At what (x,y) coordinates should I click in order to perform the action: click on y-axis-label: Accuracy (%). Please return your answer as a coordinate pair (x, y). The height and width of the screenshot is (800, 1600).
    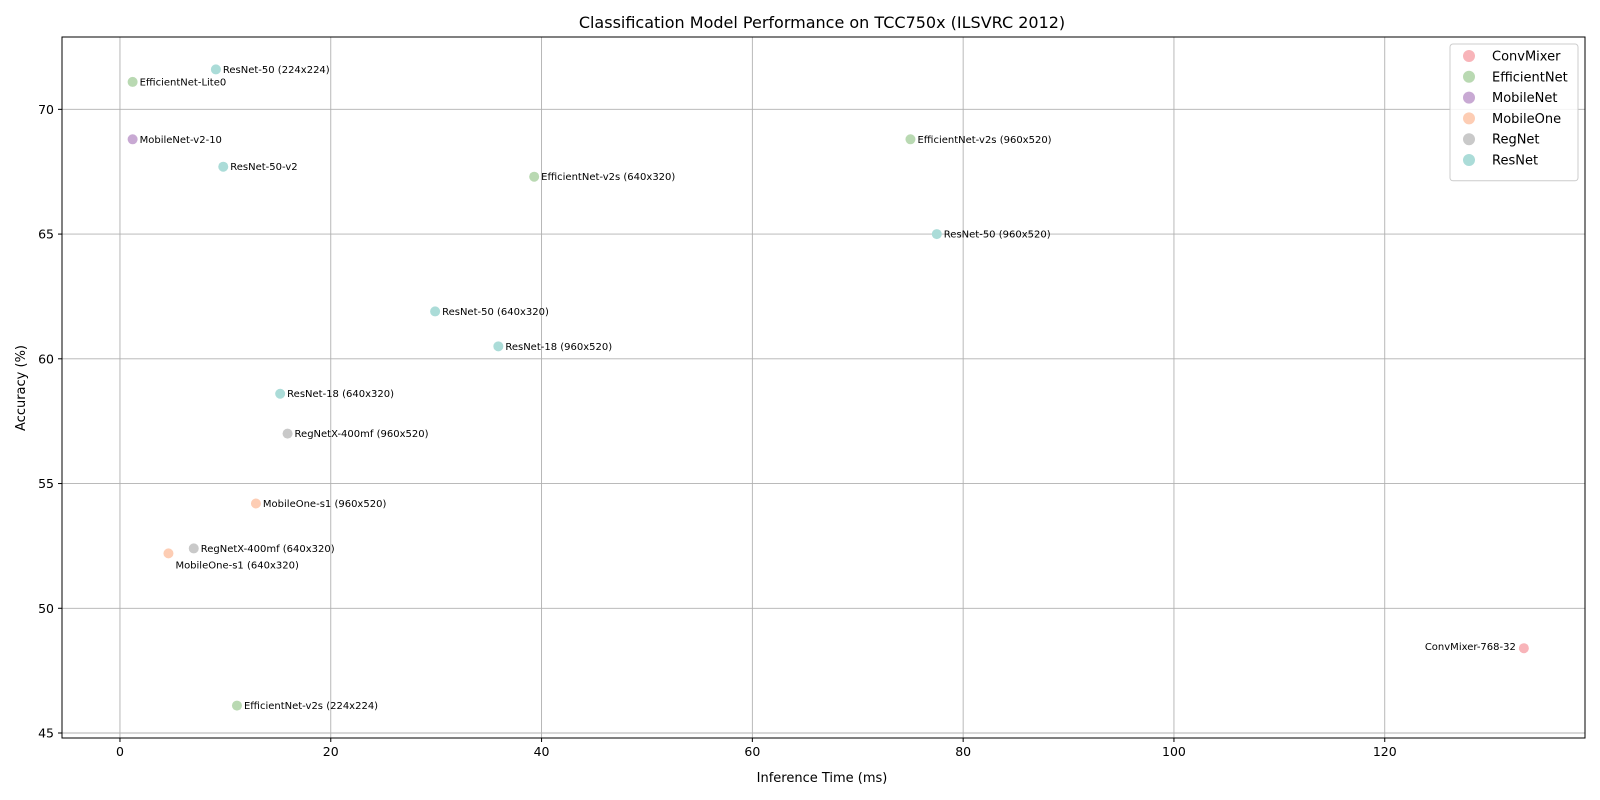
    Looking at the image, I should click on (21, 388).